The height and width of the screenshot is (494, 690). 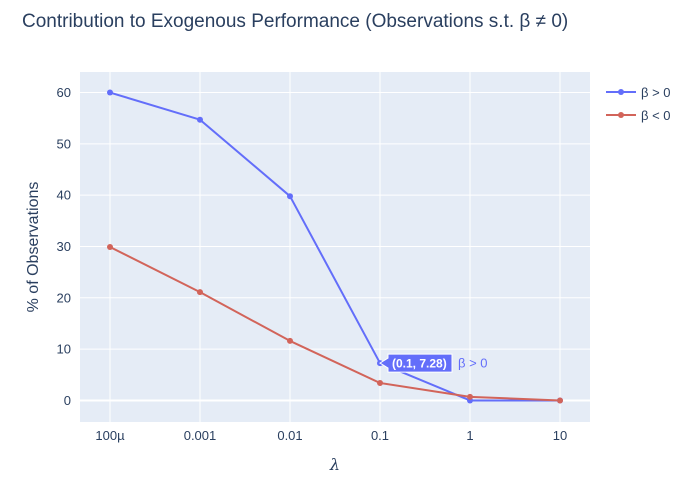 I want to click on legend-item-beta-positive: β > 0, so click(x=638, y=92).